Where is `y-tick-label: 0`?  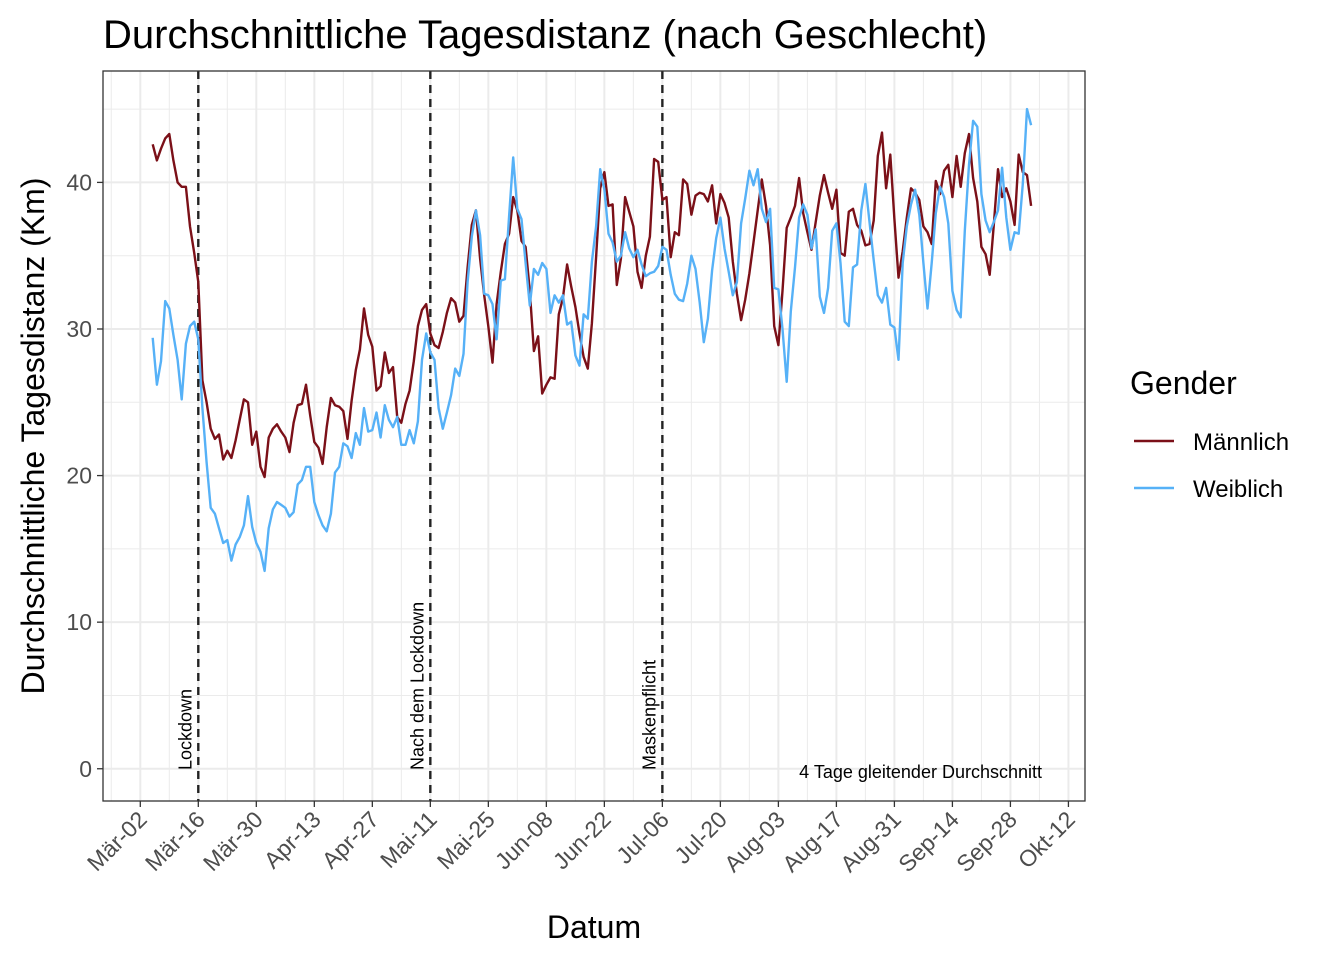 y-tick-label: 0 is located at coordinates (85, 769).